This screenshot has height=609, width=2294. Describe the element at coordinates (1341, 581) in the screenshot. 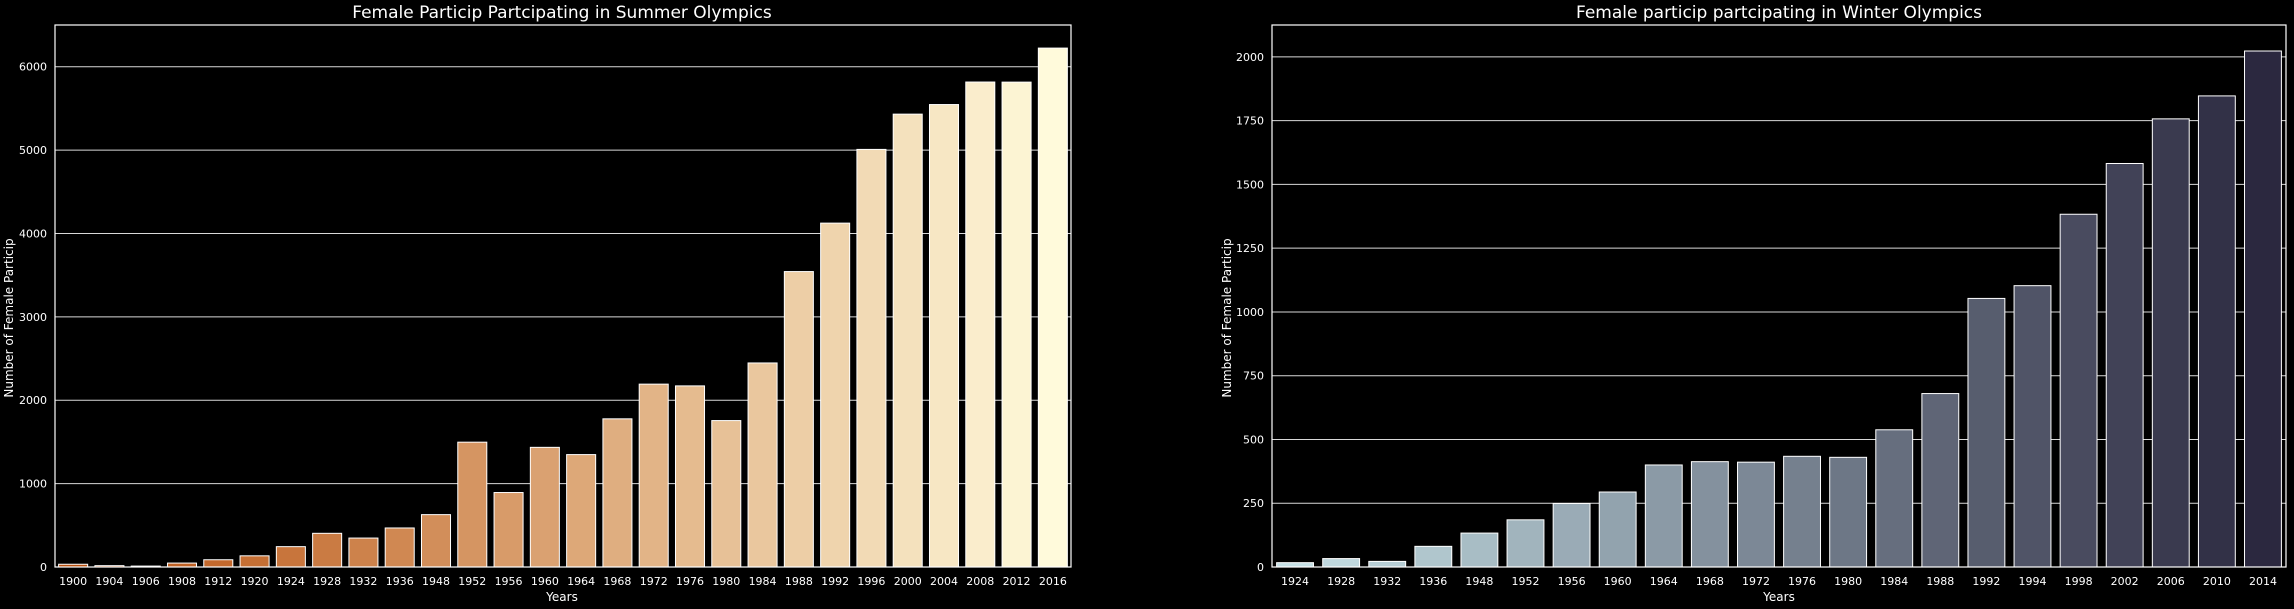

I see `x-tick-label: 1928` at that location.